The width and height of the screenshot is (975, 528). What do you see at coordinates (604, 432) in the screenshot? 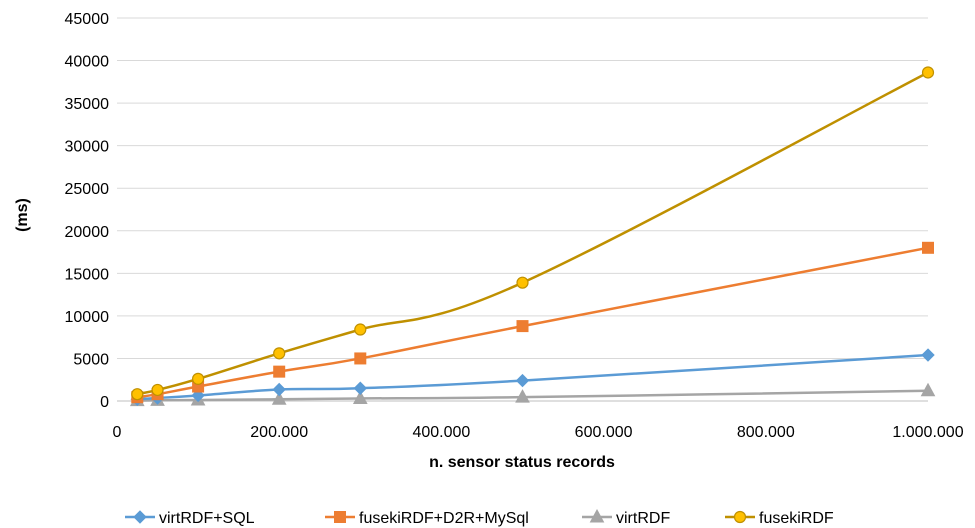
I see `x-tick-label: 600.000` at bounding box center [604, 432].